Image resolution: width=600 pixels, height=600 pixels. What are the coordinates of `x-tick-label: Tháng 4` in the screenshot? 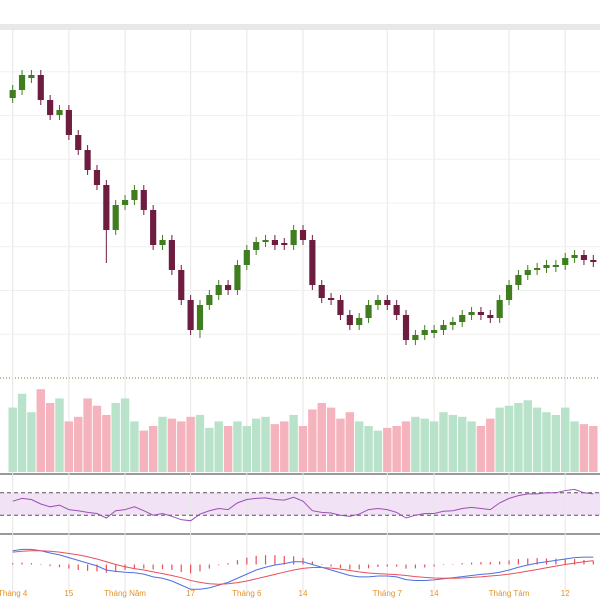 It's located at (14, 593).